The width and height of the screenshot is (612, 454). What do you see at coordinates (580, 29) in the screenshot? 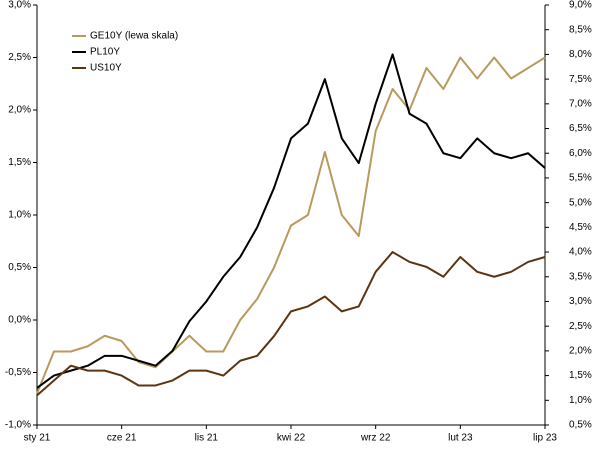
I see `y2-tick-label: 8,5%` at bounding box center [580, 29].